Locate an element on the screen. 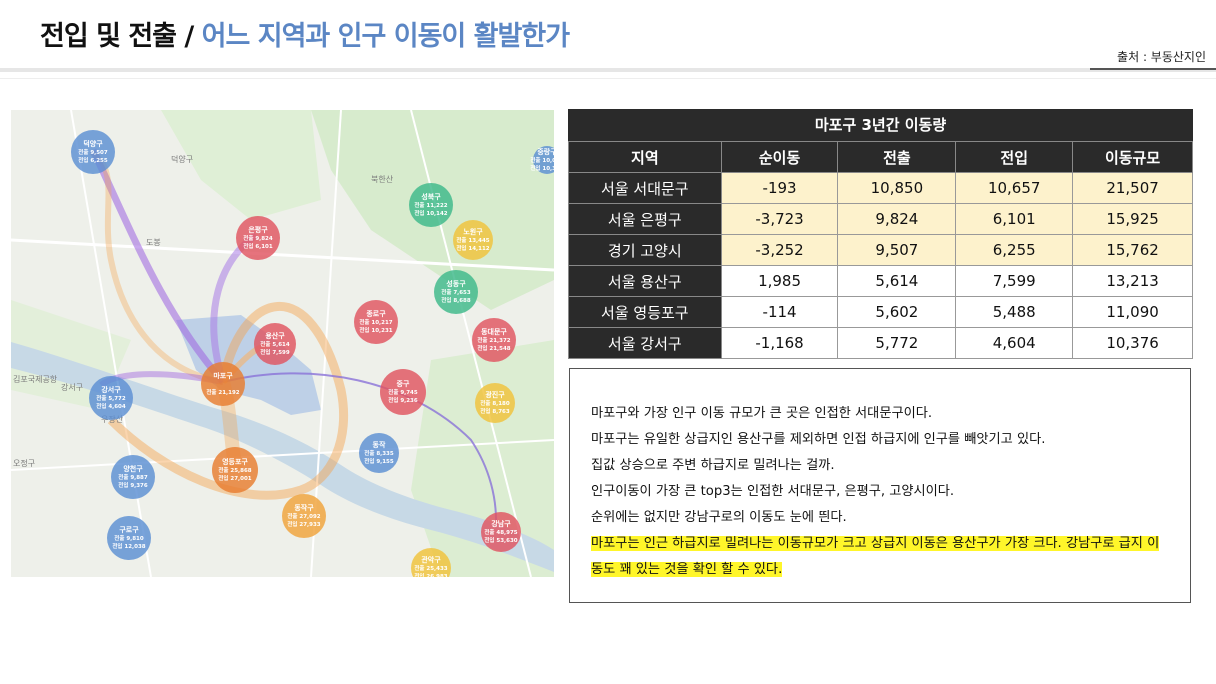  cell-scale: 15,762 is located at coordinates (1132, 250).